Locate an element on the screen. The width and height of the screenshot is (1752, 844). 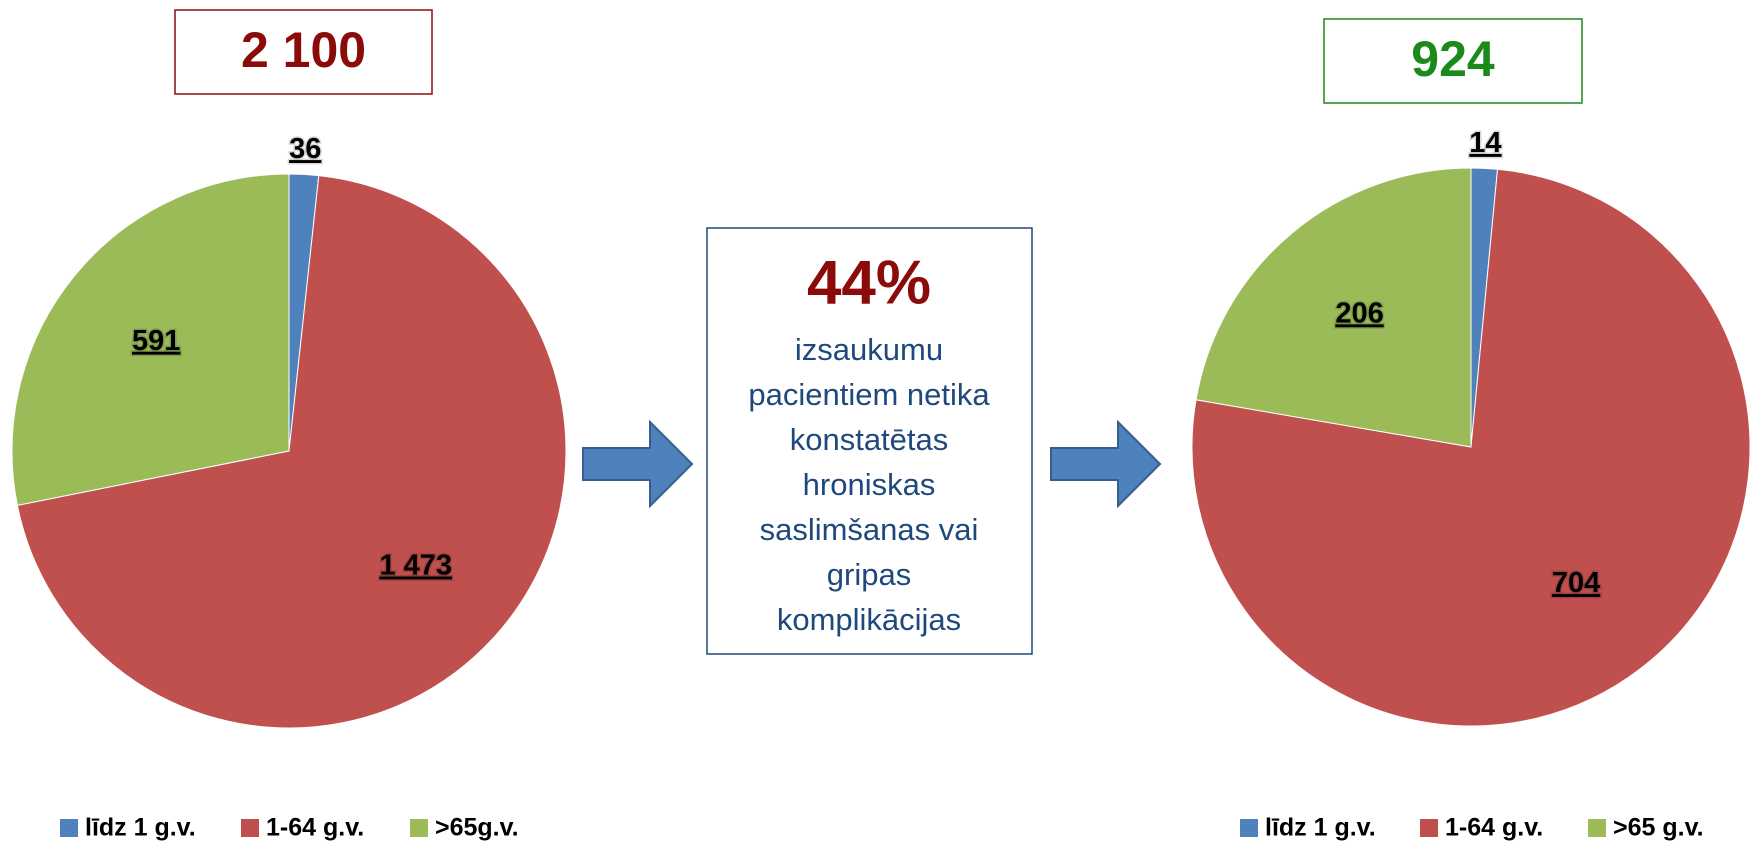
callout-text: komplikācijas is located at coordinates (869, 619).